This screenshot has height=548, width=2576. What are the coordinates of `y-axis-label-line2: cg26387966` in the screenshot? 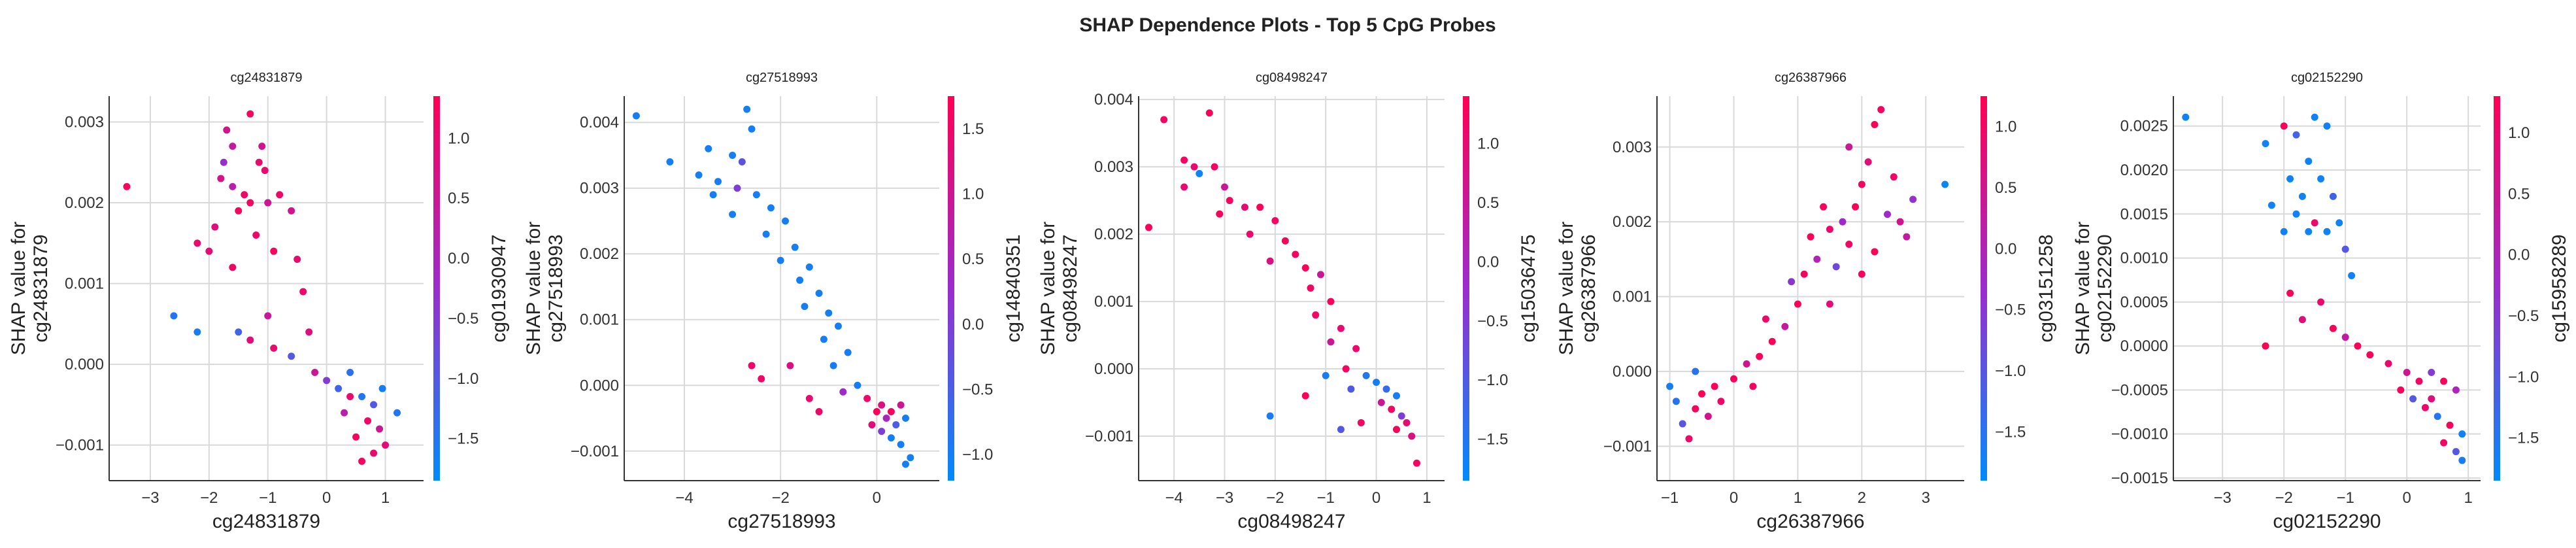 It's located at (1589, 288).